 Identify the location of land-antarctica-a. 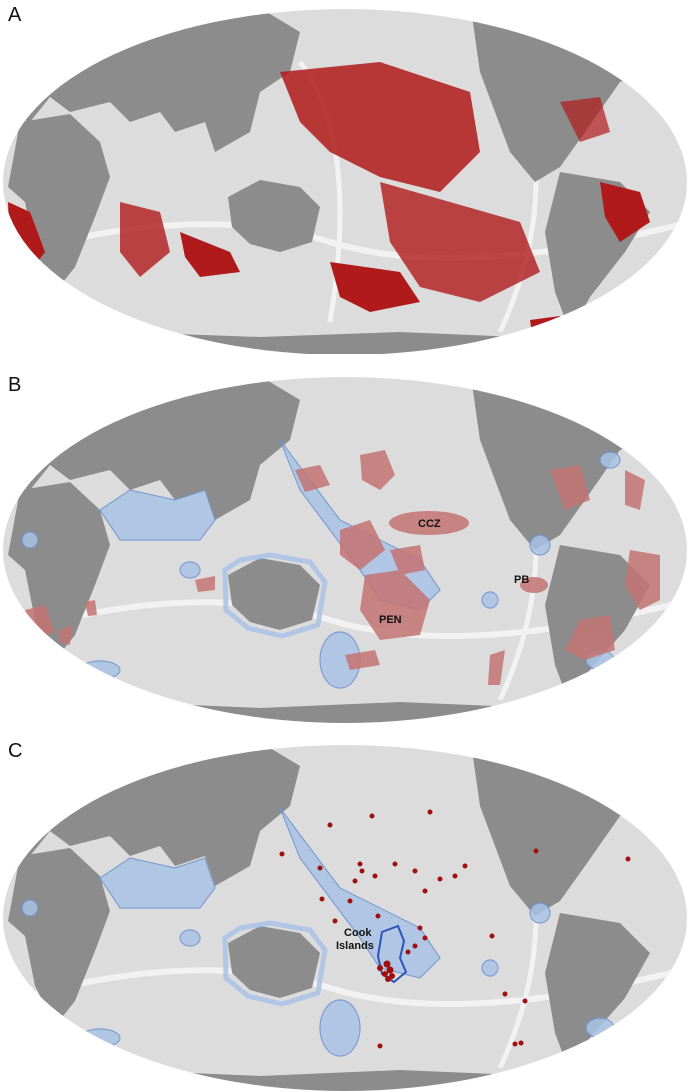
(345, 343).